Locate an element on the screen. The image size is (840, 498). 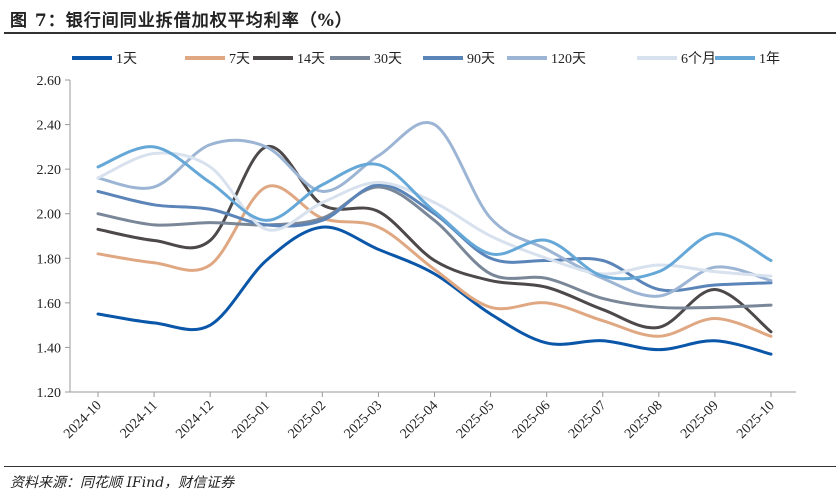
legend-label: 6个月 is located at coordinates (698, 59).